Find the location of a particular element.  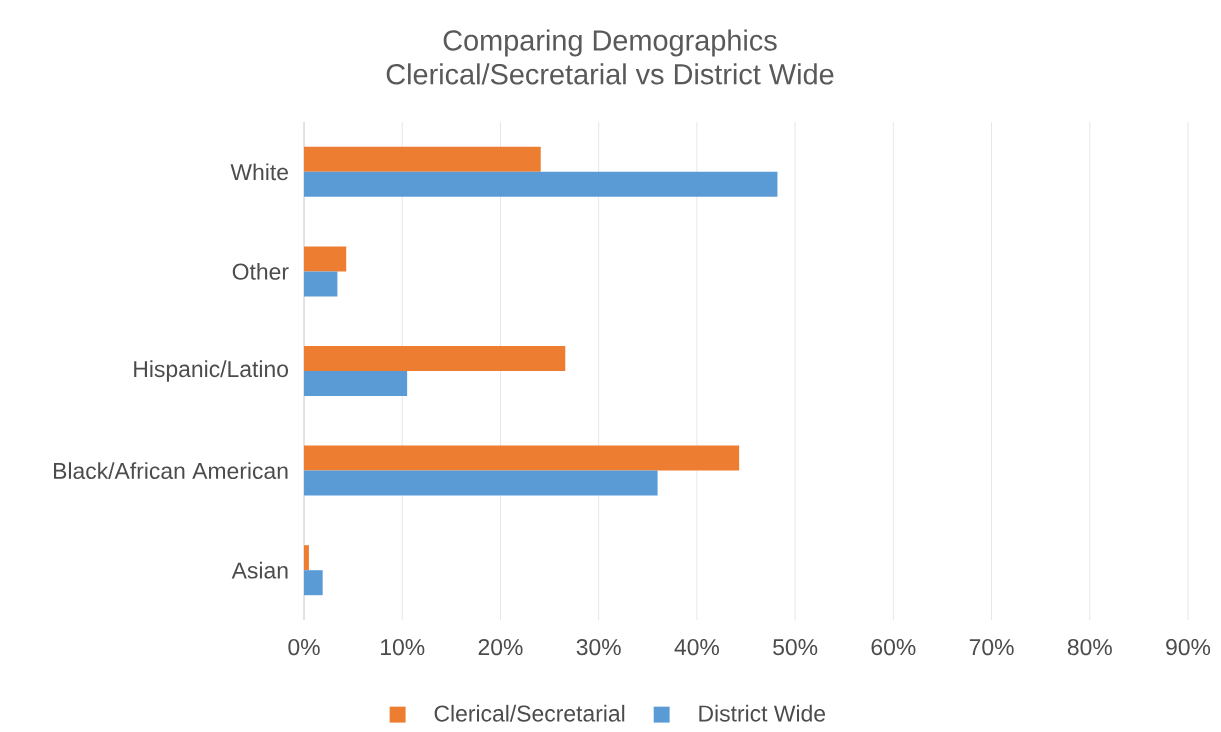

x-tick-label: 20% is located at coordinates (500, 647).